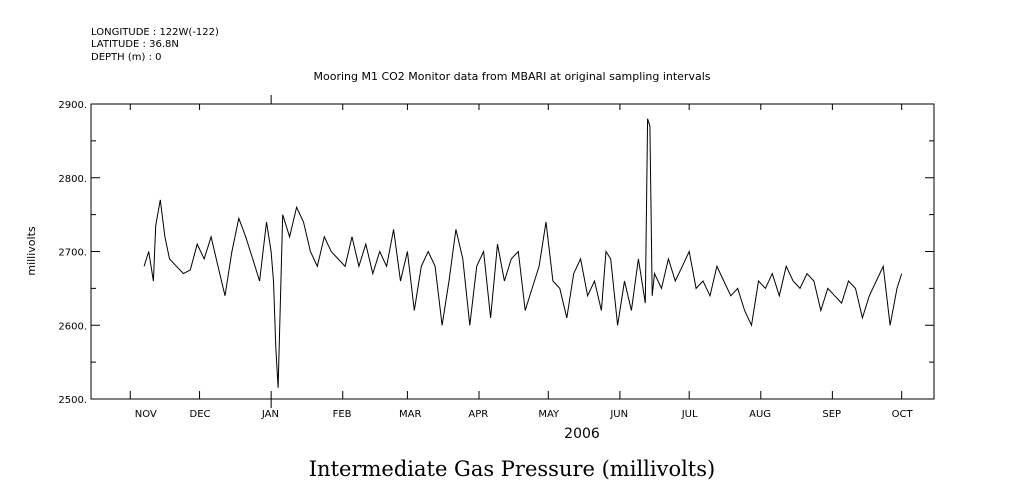 The image size is (1009, 504). Describe the element at coordinates (582, 434) in the screenshot. I see `x-axis-label: 2006` at that location.